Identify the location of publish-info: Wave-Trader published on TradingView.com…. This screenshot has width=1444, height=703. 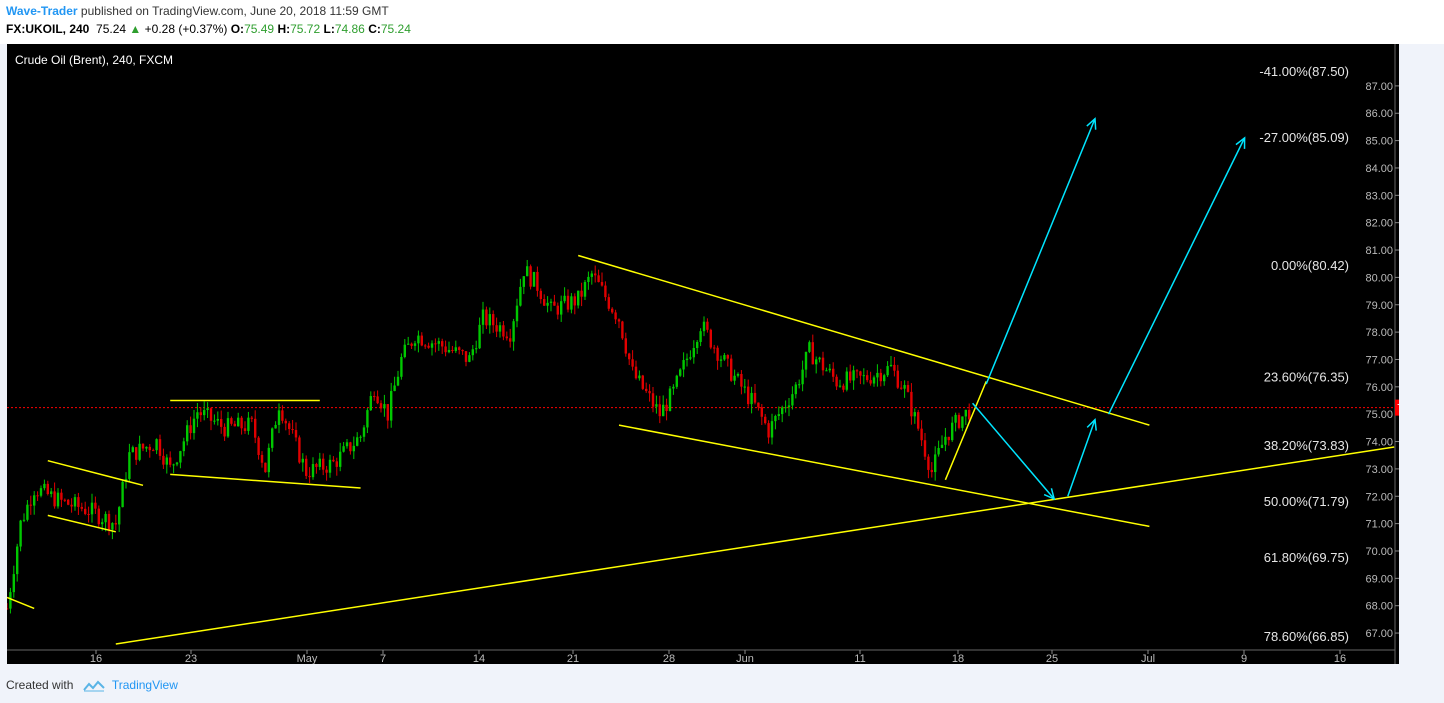
(197, 11).